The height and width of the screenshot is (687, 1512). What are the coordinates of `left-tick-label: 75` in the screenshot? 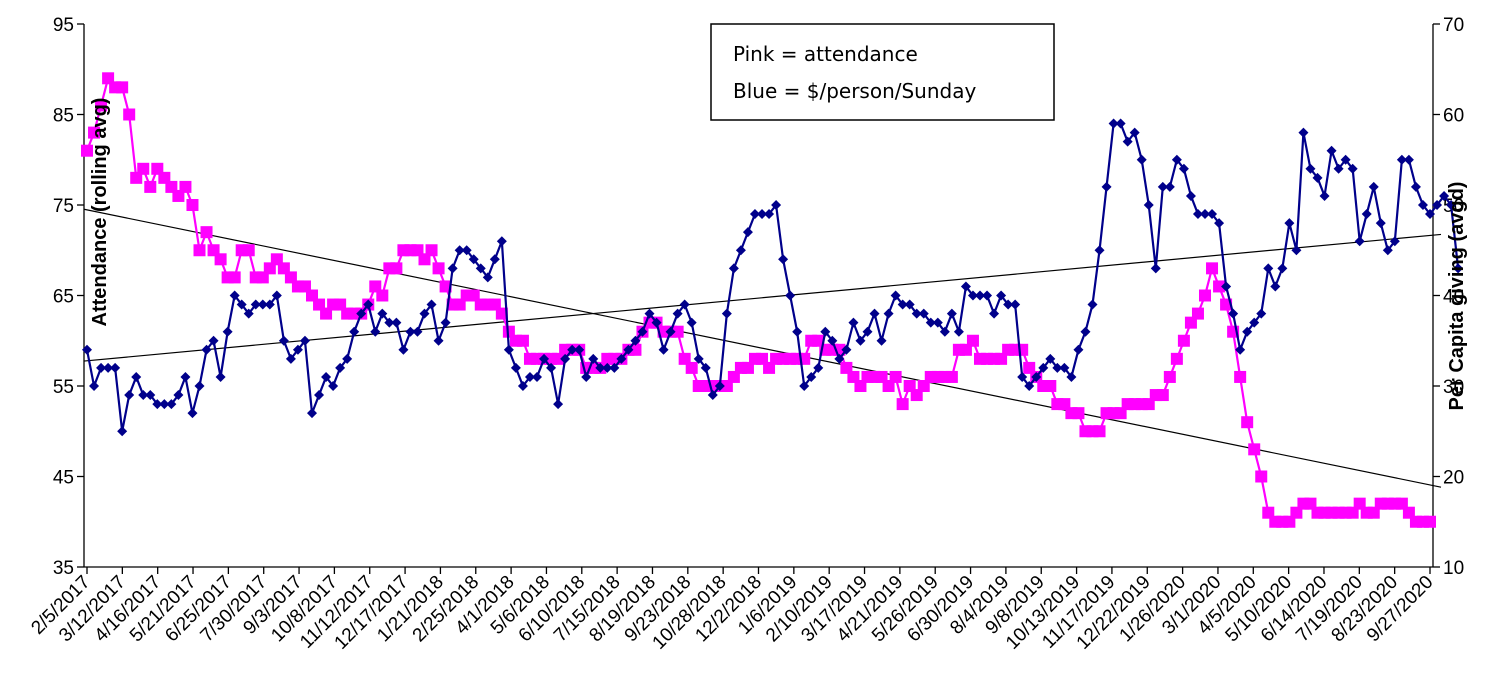 It's located at (63, 206).